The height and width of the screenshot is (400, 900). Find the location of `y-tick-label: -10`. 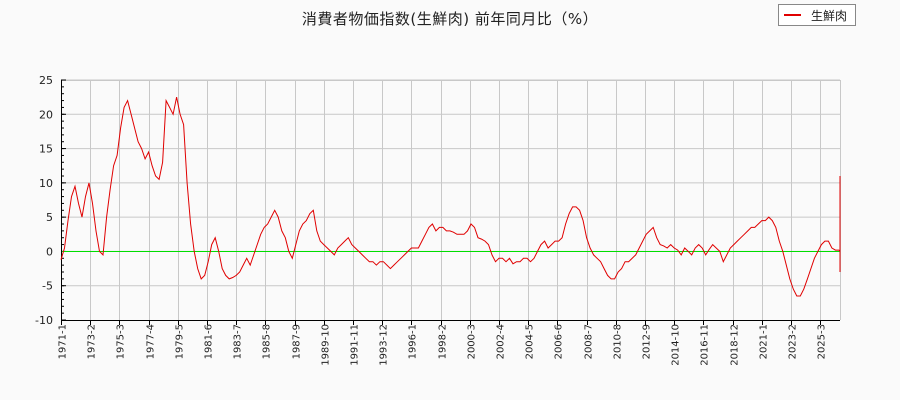

y-tick-label: -10 is located at coordinates (44, 320).